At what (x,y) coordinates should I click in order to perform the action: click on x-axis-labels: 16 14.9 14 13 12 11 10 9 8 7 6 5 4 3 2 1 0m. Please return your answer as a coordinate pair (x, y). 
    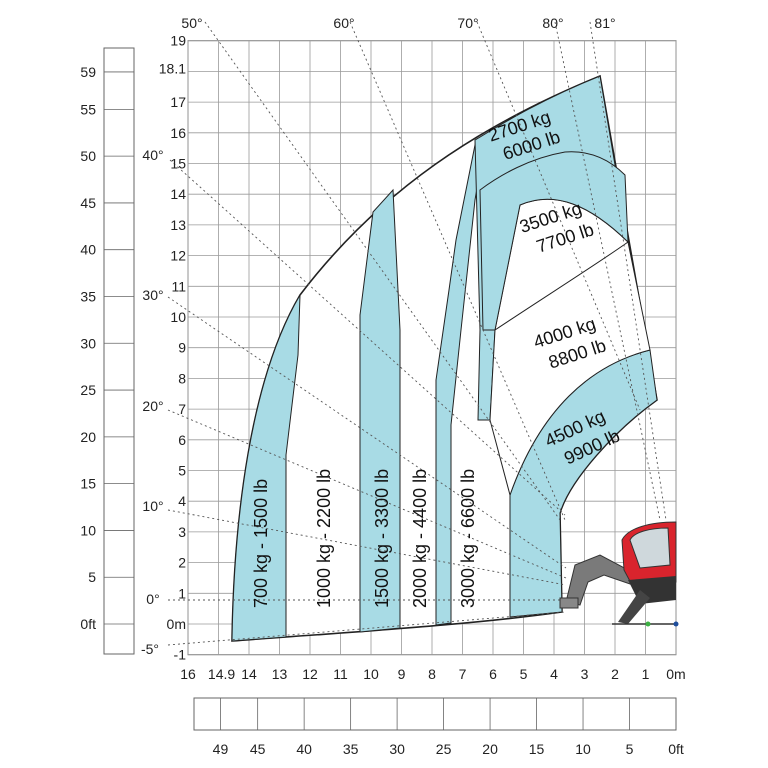
    Looking at the image, I should click on (433, 674).